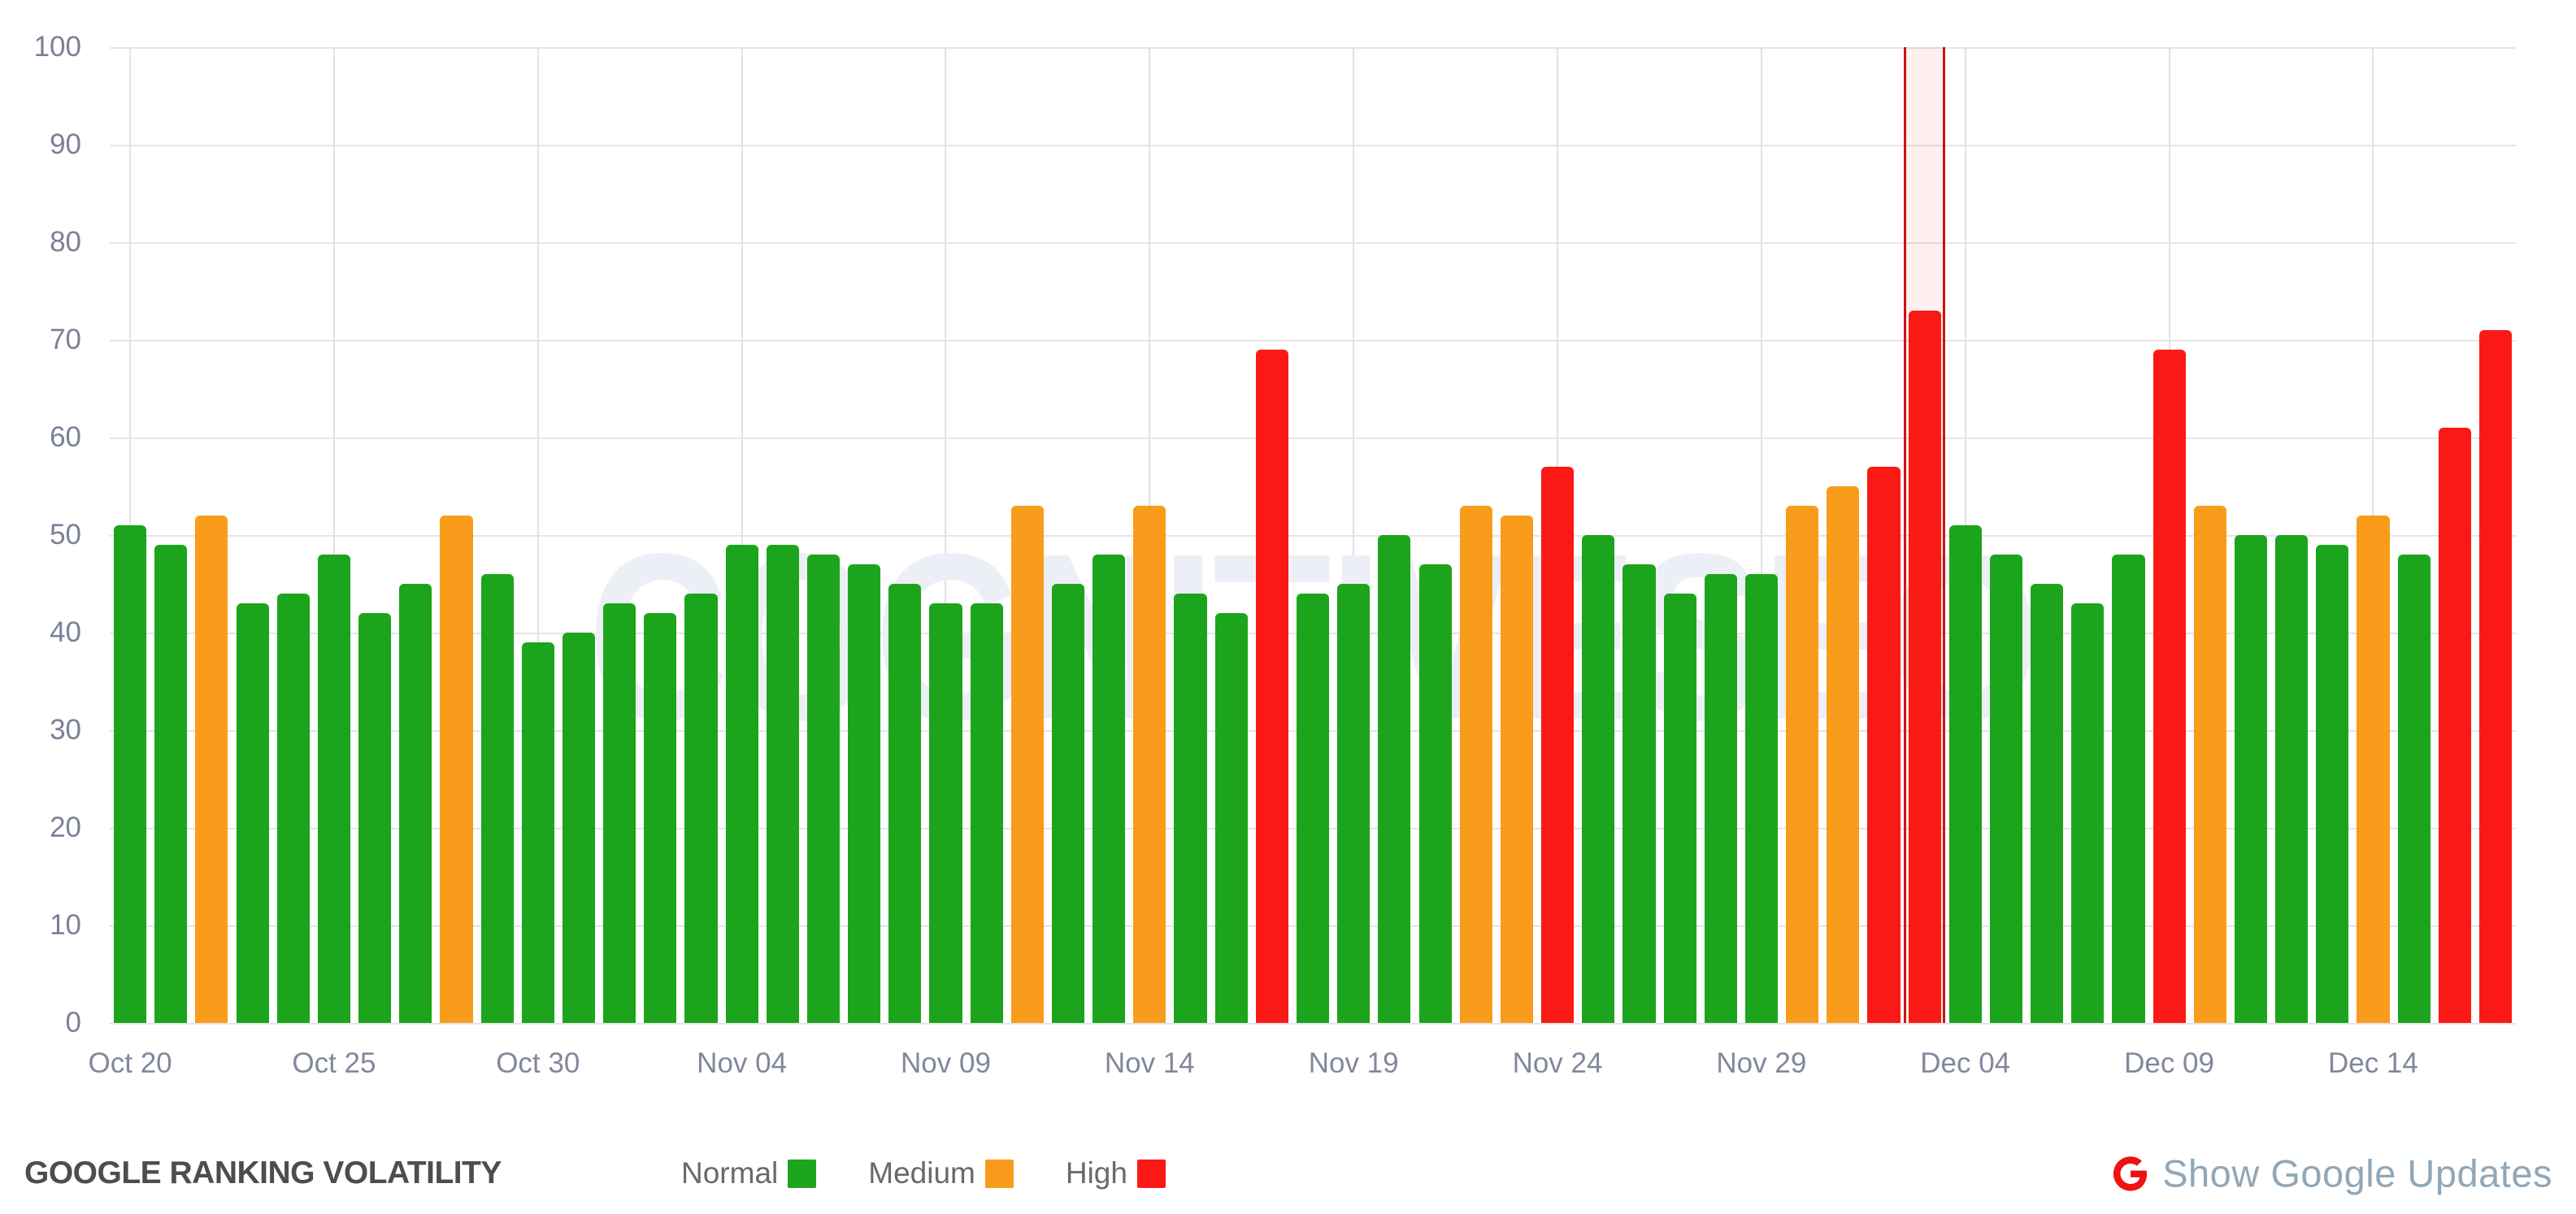 The image size is (2576, 1214). I want to click on y-axis-label: 0, so click(73, 1022).